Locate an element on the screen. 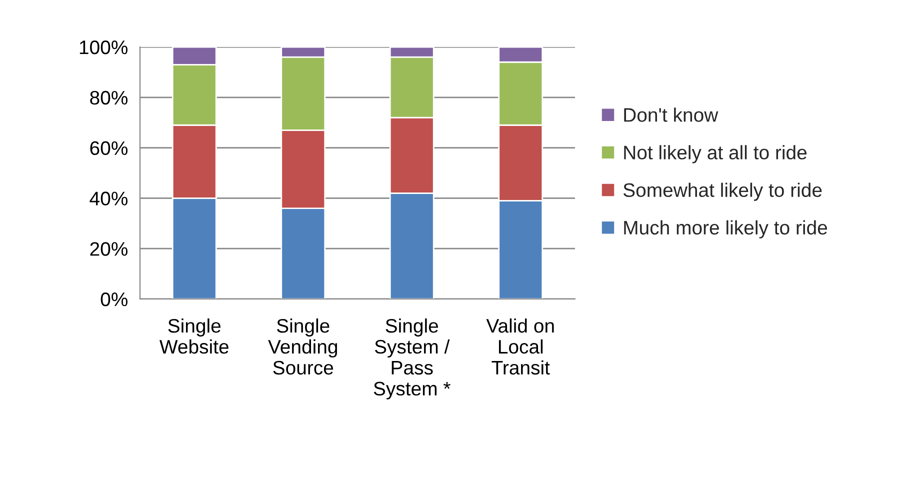 The image size is (914, 489). legend-label: Don't know is located at coordinates (671, 115).